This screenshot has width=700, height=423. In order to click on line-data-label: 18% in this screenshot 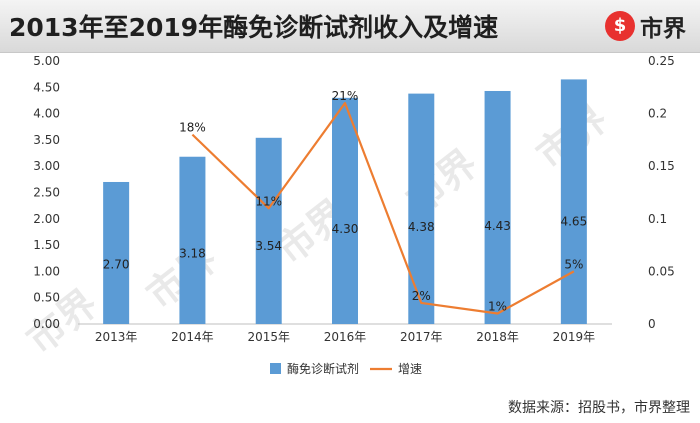, I will do `click(192, 128)`.